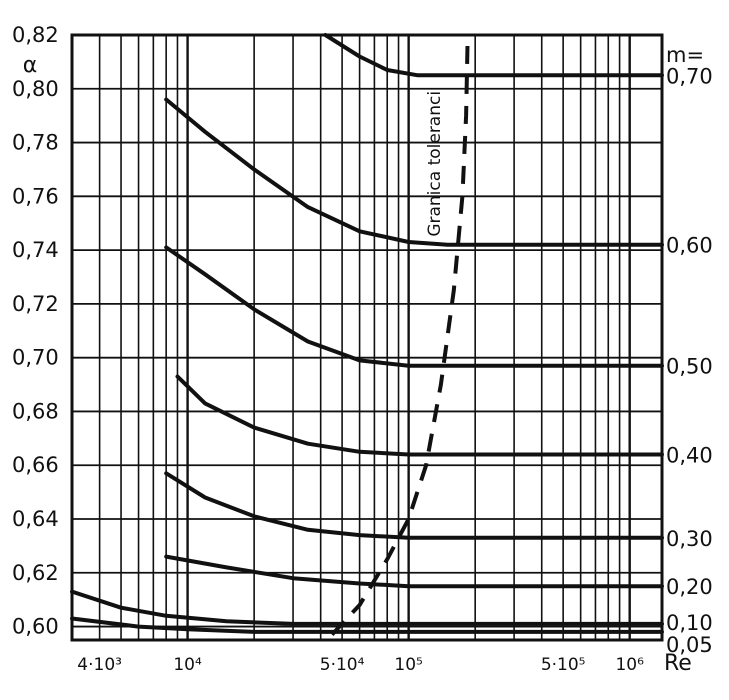 The image size is (729, 700). What do you see at coordinates (30, 65) in the screenshot?
I see `y-axis-label: α` at bounding box center [30, 65].